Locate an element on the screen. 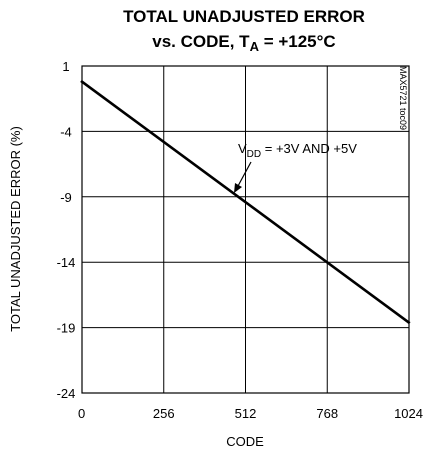  x-tick-label: 512 is located at coordinates (246, 413).